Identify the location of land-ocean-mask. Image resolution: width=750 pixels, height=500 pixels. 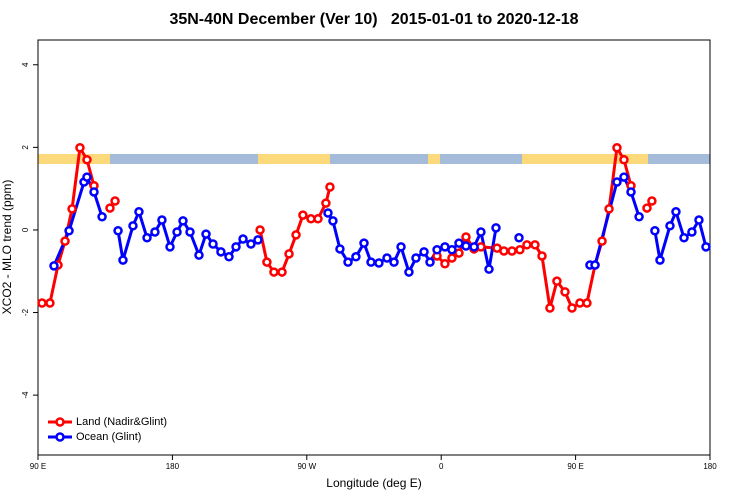
(374, 159).